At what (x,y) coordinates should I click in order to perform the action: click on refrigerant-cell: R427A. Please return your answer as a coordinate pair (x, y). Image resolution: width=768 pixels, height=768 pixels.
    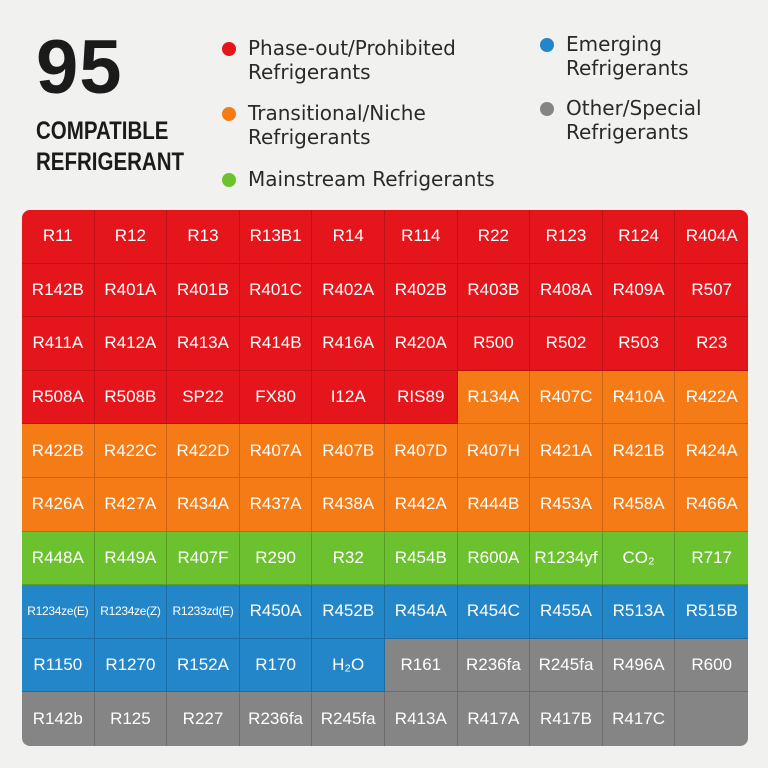
    Looking at the image, I should click on (131, 504).